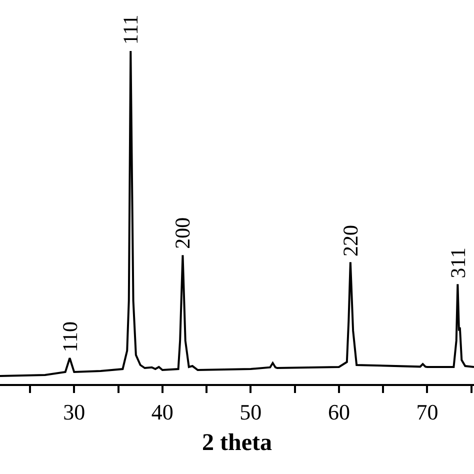 The image size is (474, 474). Describe the element at coordinates (162, 411) in the screenshot. I see `x-tick-label: 40` at that location.